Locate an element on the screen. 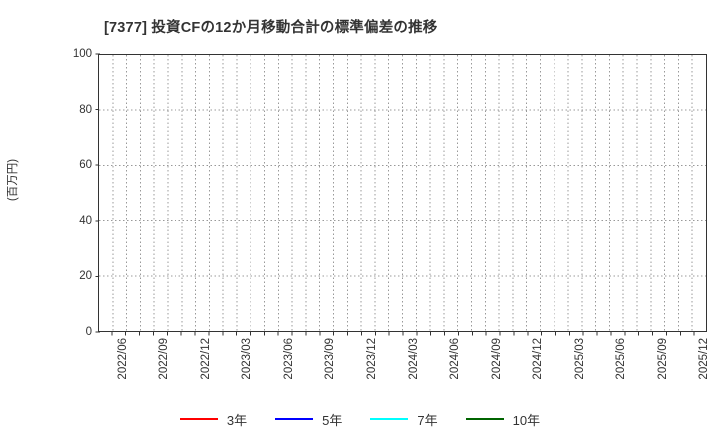 This screenshot has height=440, width=720. legend-label: 5年 is located at coordinates (332, 420).